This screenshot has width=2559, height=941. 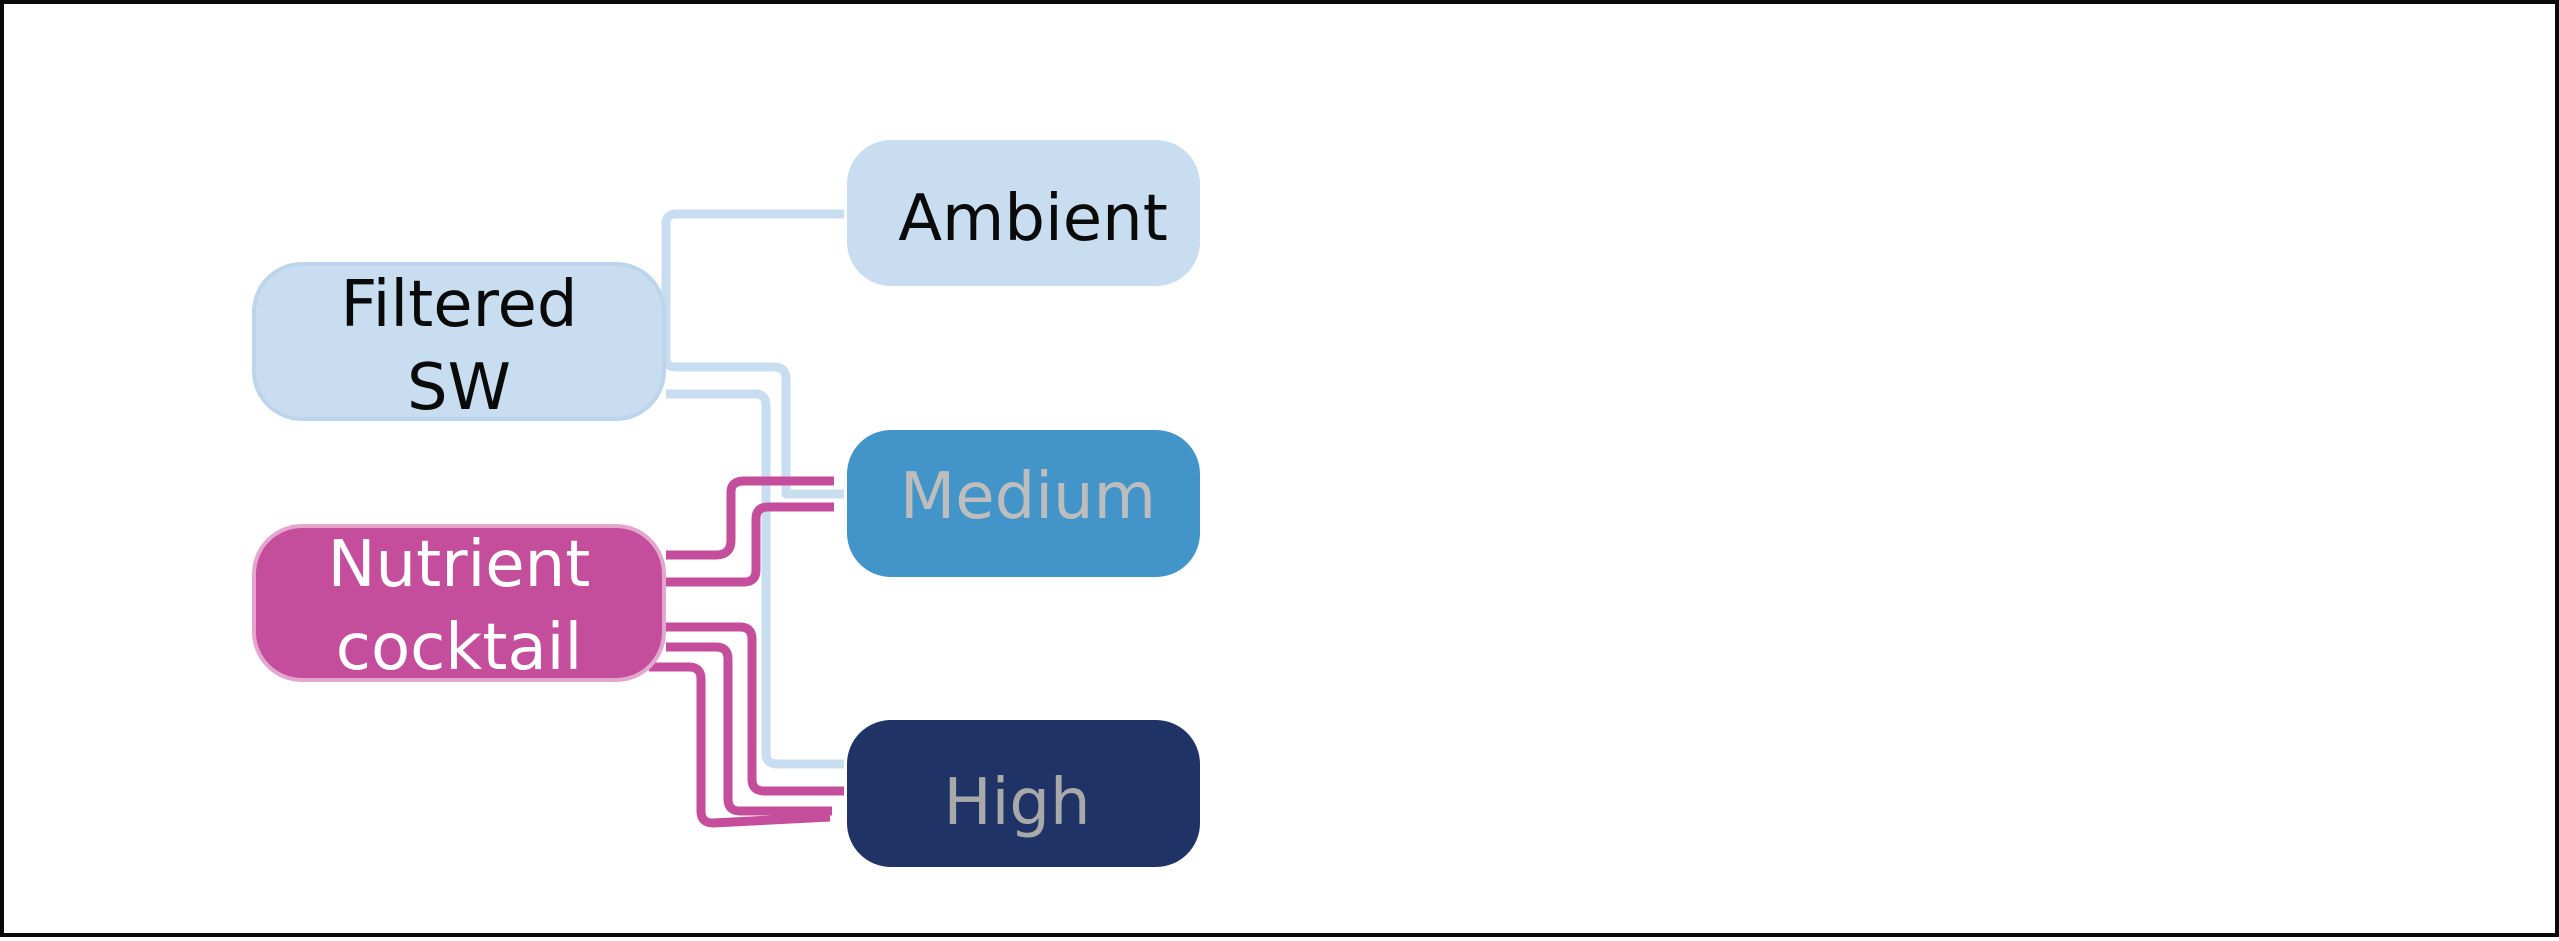 I want to click on nutrient-cocktail-label-line2: cocktail, so click(x=459, y=648).